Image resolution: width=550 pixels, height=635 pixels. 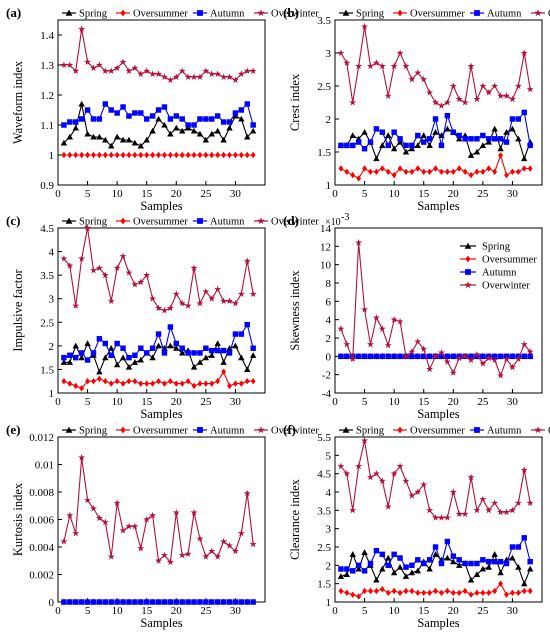 I want to click on y-axis-label: Clearance index, so click(x=295, y=519).